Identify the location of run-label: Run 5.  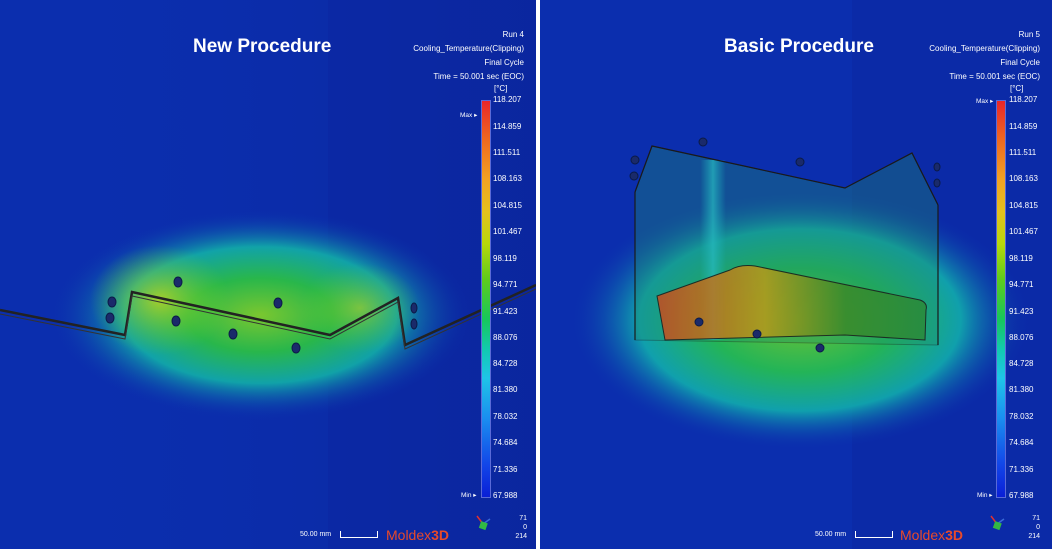
(1029, 34).